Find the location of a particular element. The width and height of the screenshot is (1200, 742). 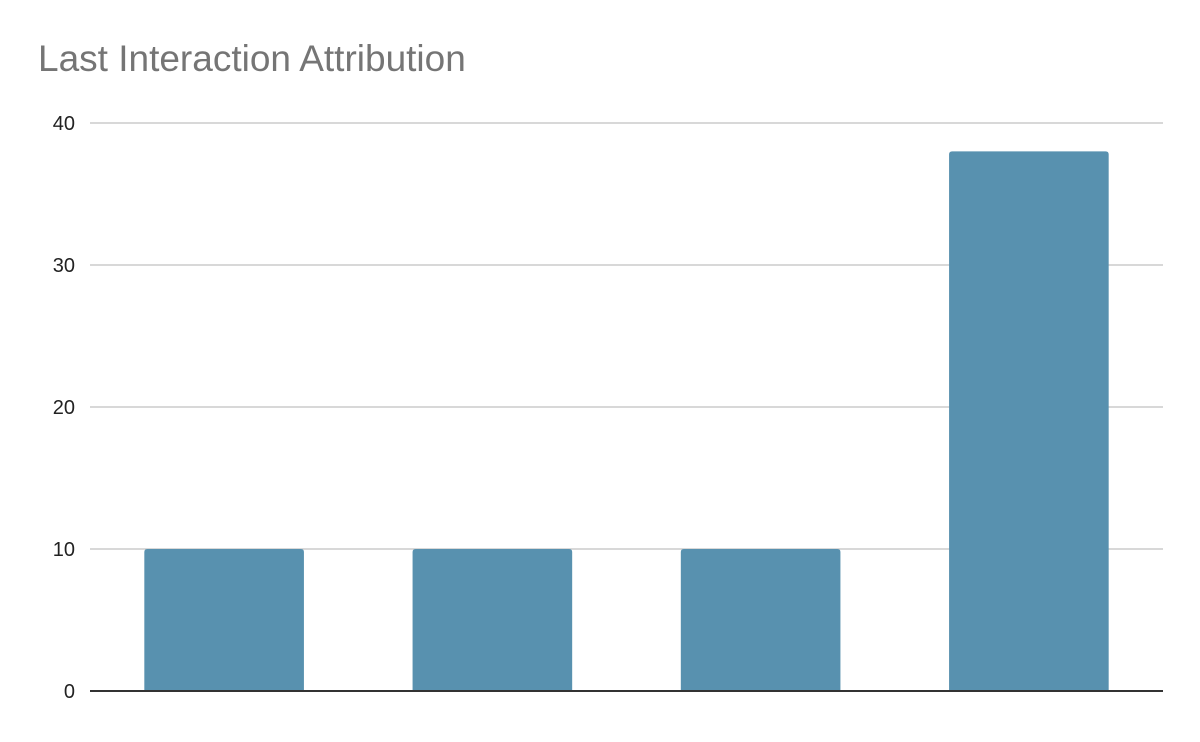

y-tick-label: 30 is located at coordinates (64, 266).